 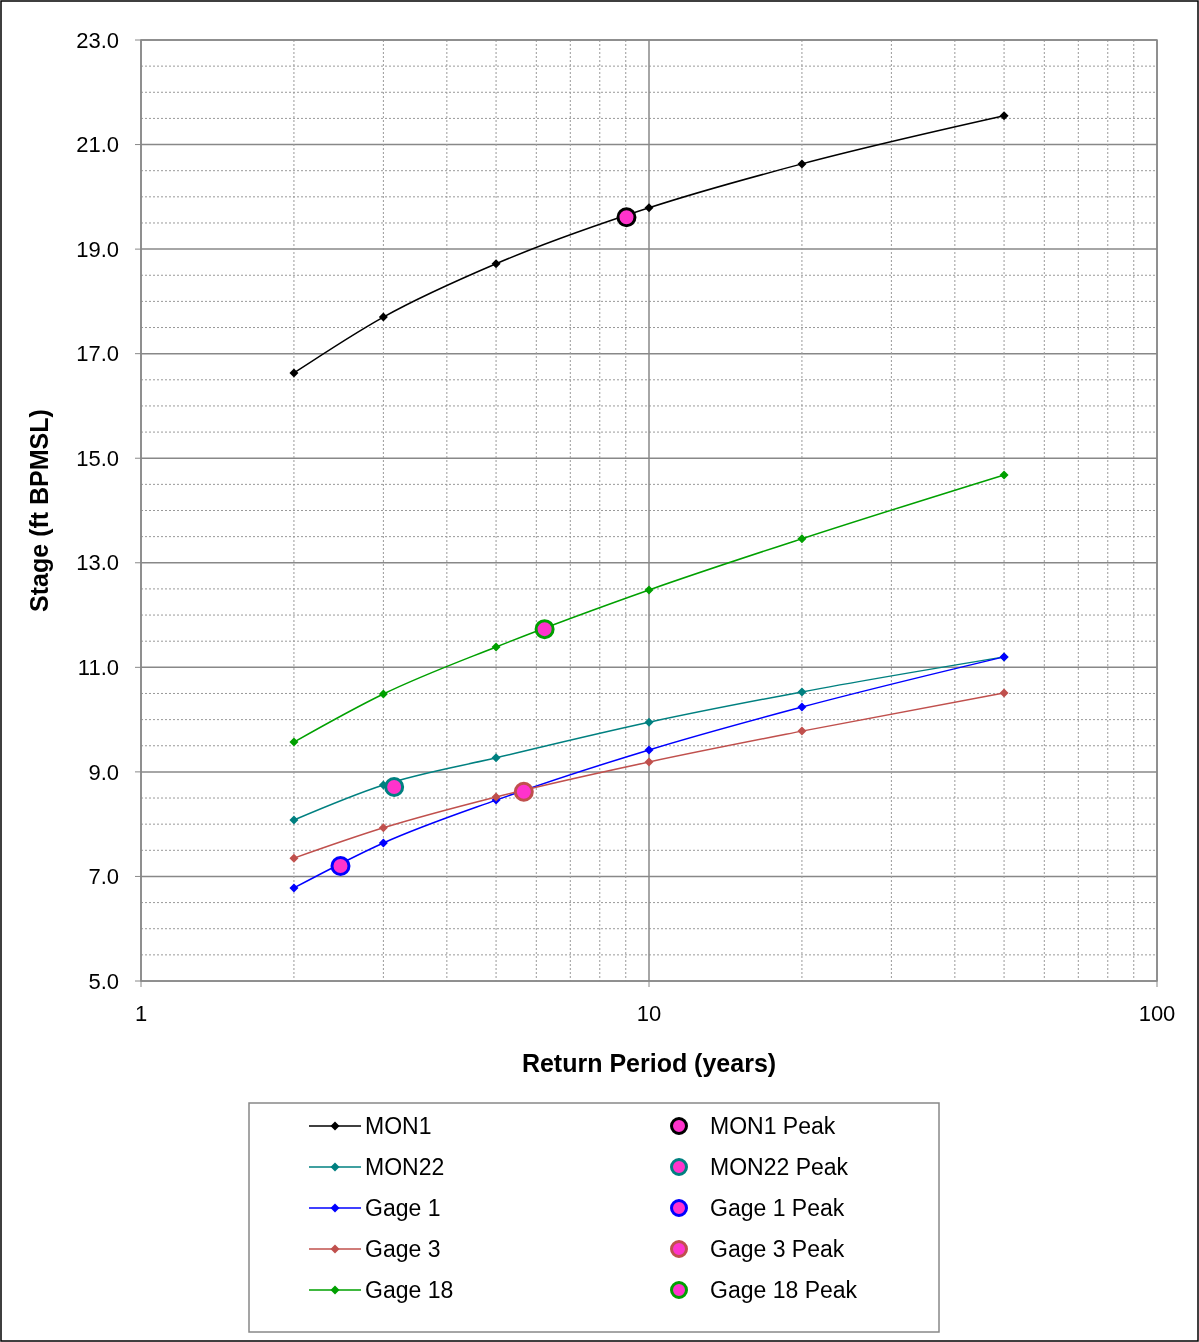 I want to click on y-tick-label: 5.0, so click(x=103, y=981).